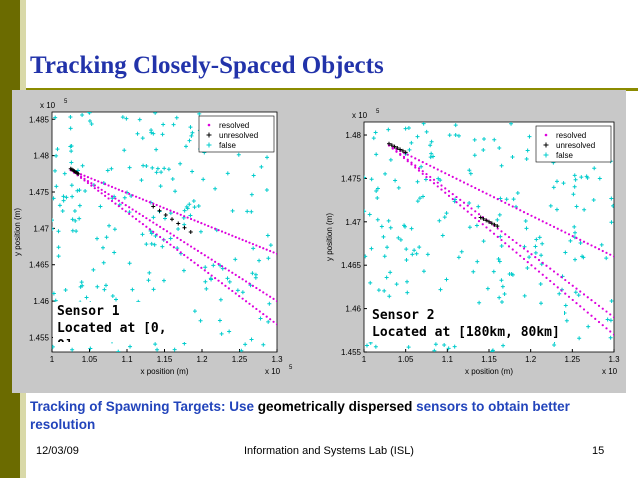  I want to click on y-multiplier-label: x 10, so click(48, 105).